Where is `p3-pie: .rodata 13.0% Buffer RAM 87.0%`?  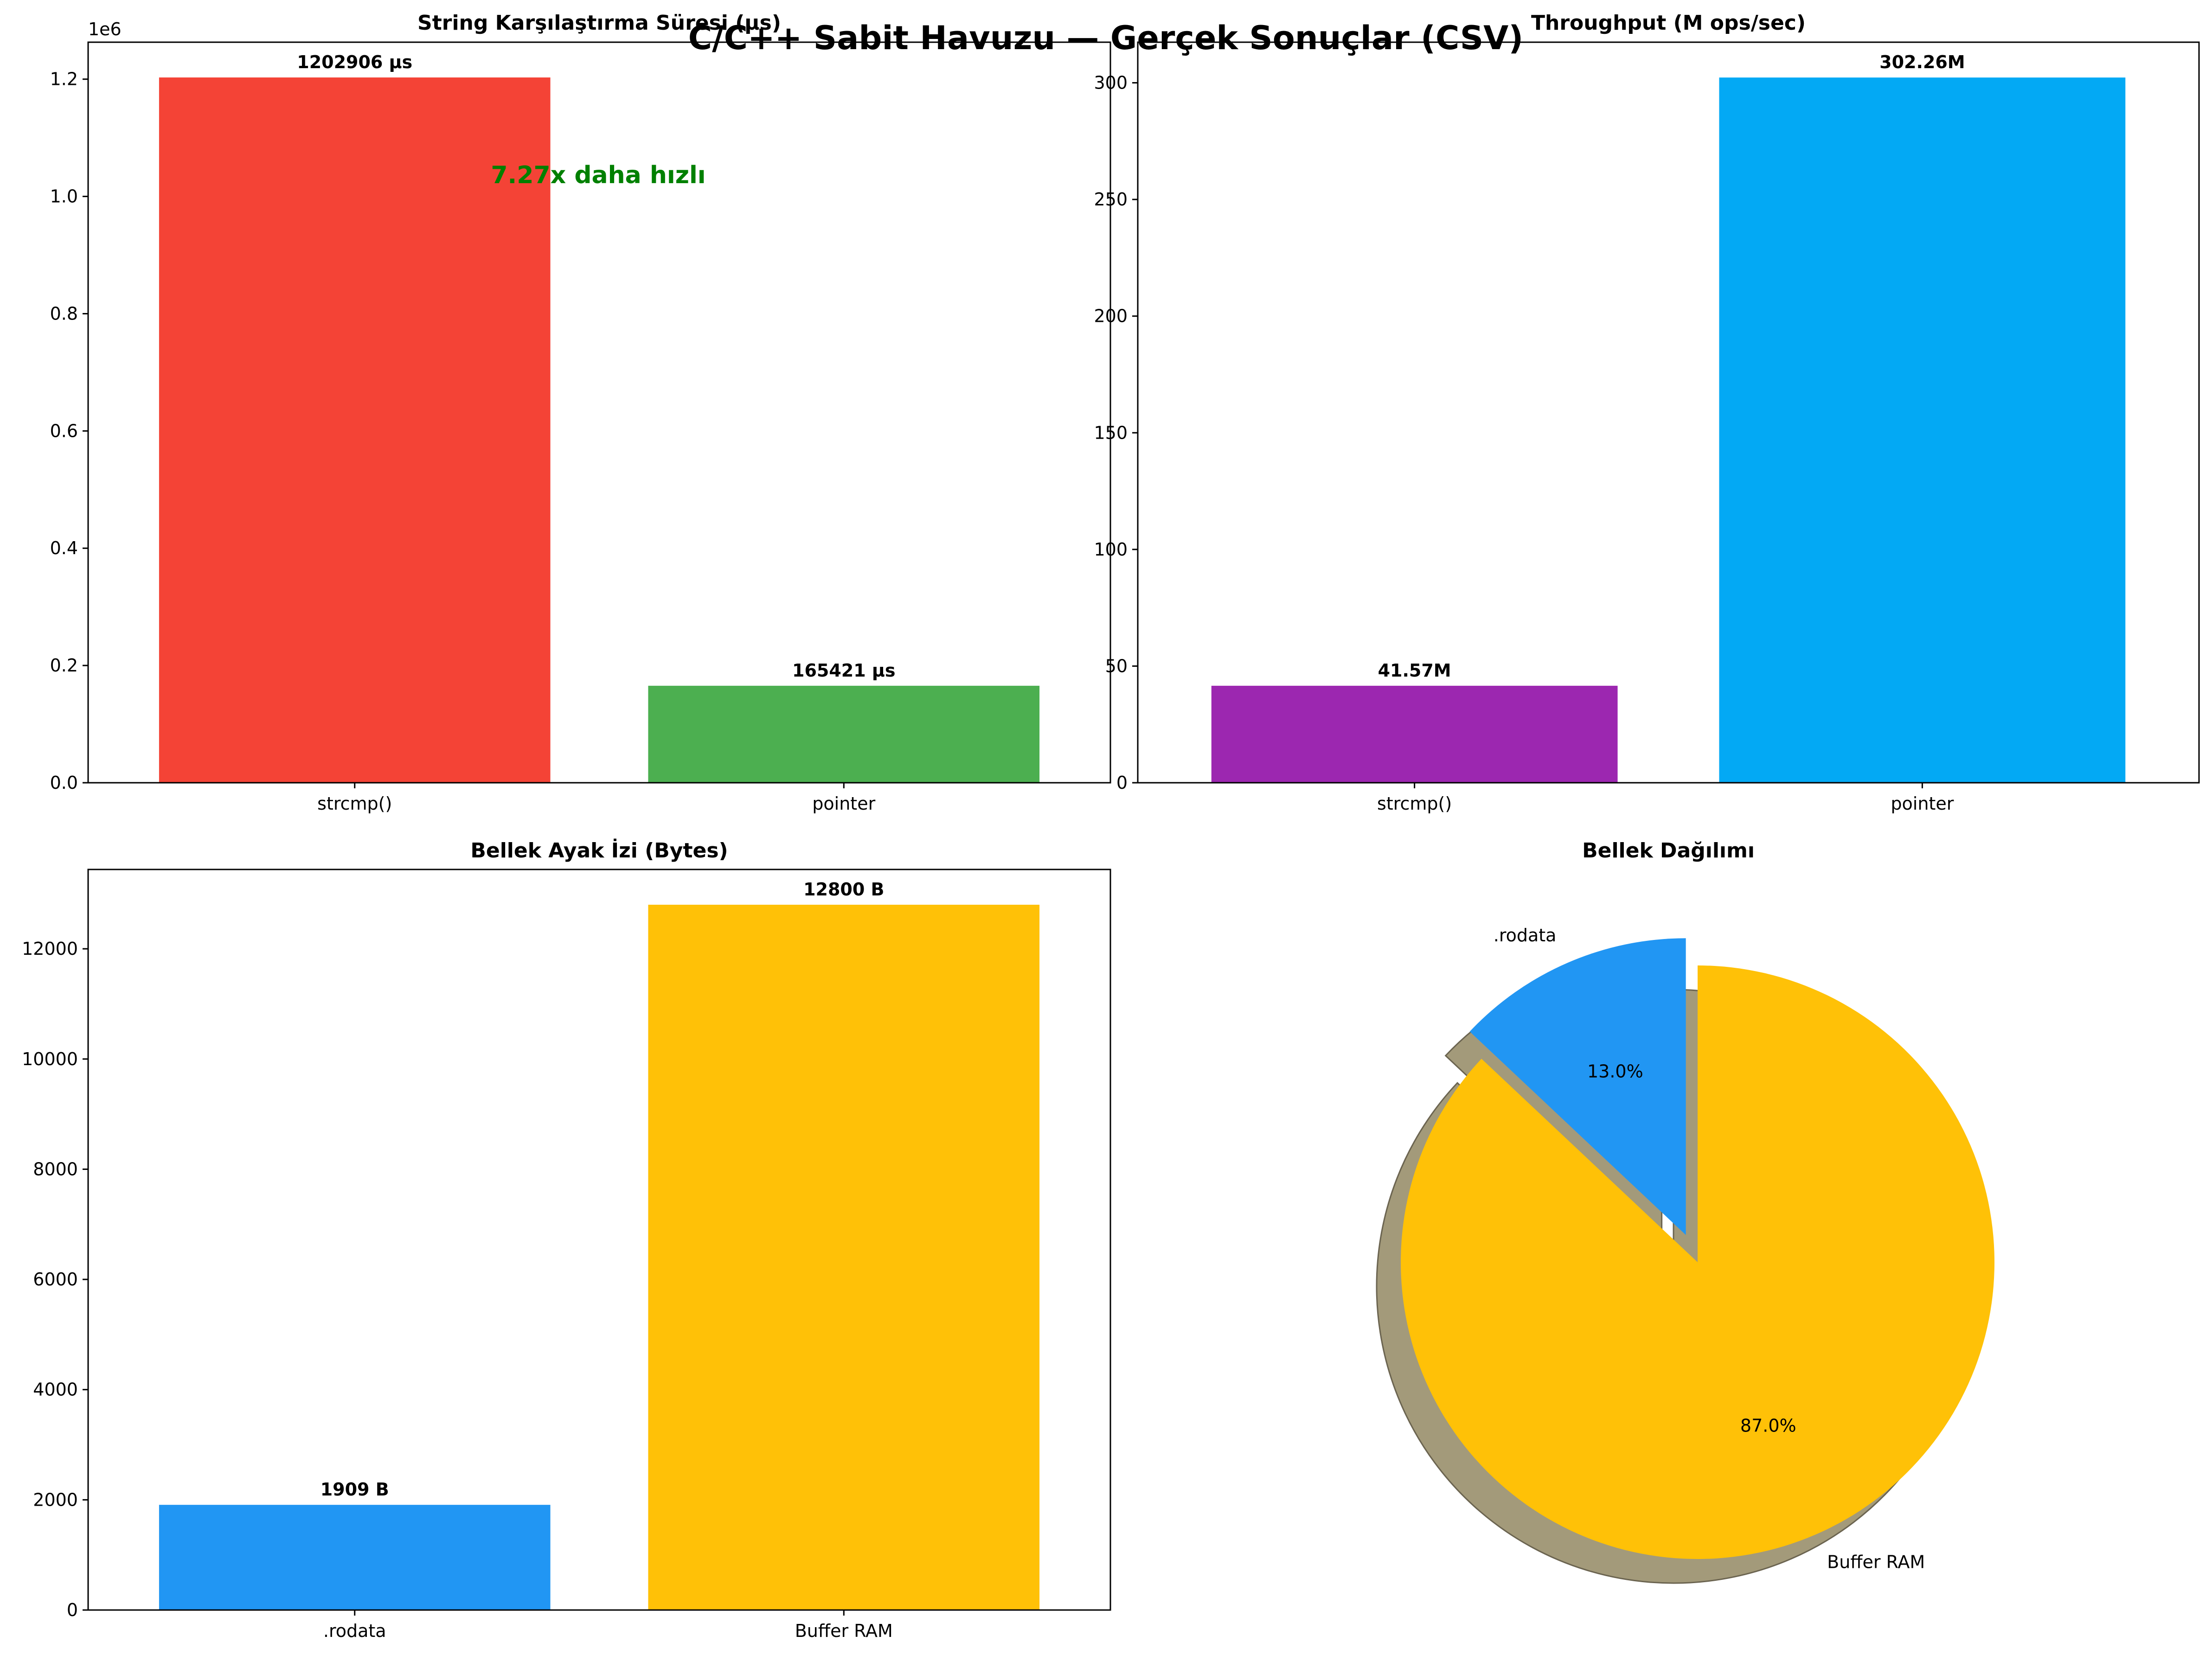 p3-pie: .rodata 13.0% Buffer RAM 87.0% is located at coordinates (1685, 1255).